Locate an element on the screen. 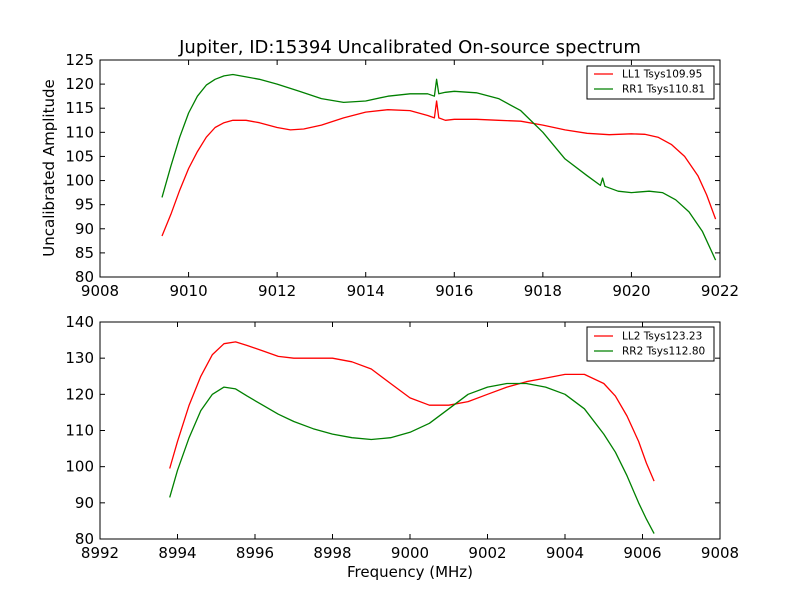 Image resolution: width=800 pixels, height=600 pixels. top-legend-box is located at coordinates (650, 82).